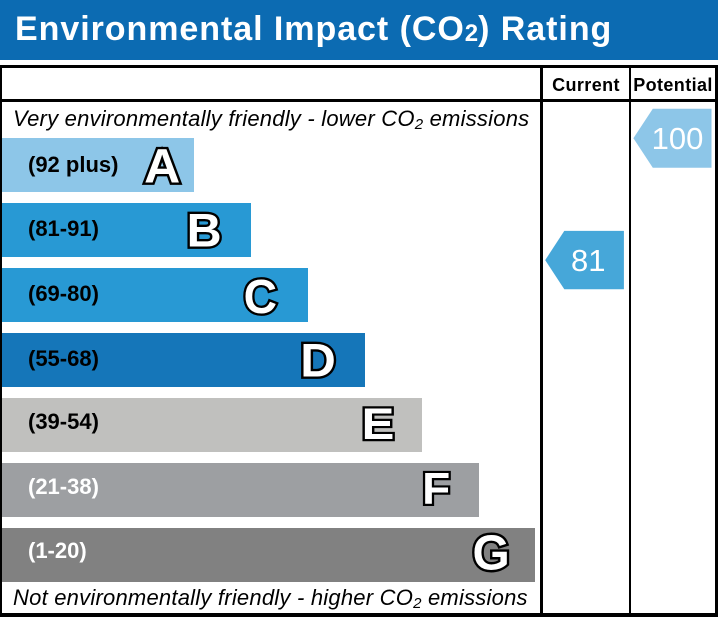 The image size is (718, 619). I want to click on svg-text: A, so click(162, 167).